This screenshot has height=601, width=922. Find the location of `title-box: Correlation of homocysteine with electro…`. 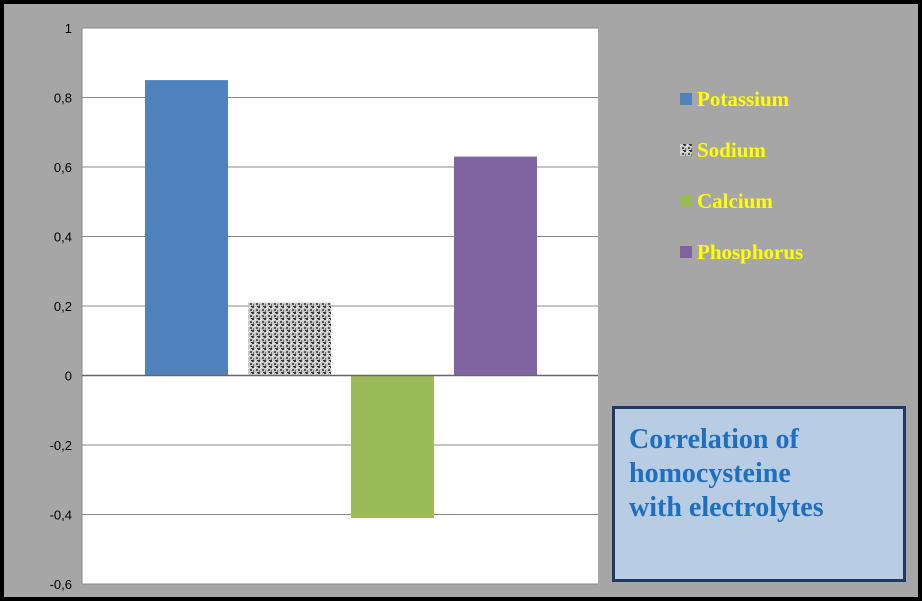

title-box: Correlation of homocysteine with electro… is located at coordinates (759, 494).